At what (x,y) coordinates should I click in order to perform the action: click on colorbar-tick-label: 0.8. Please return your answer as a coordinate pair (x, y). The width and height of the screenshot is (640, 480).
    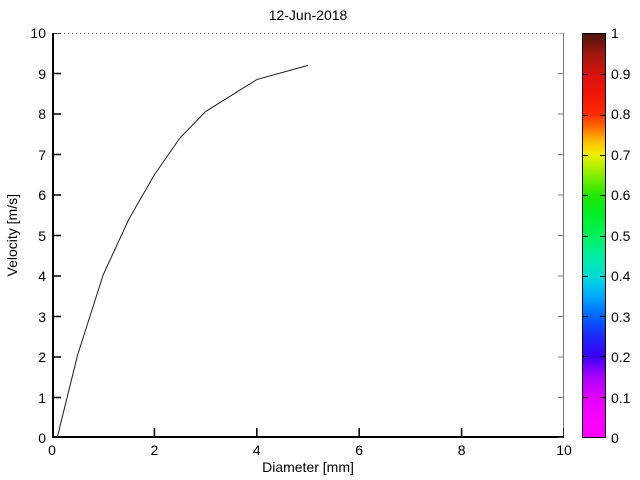
    Looking at the image, I should click on (621, 114).